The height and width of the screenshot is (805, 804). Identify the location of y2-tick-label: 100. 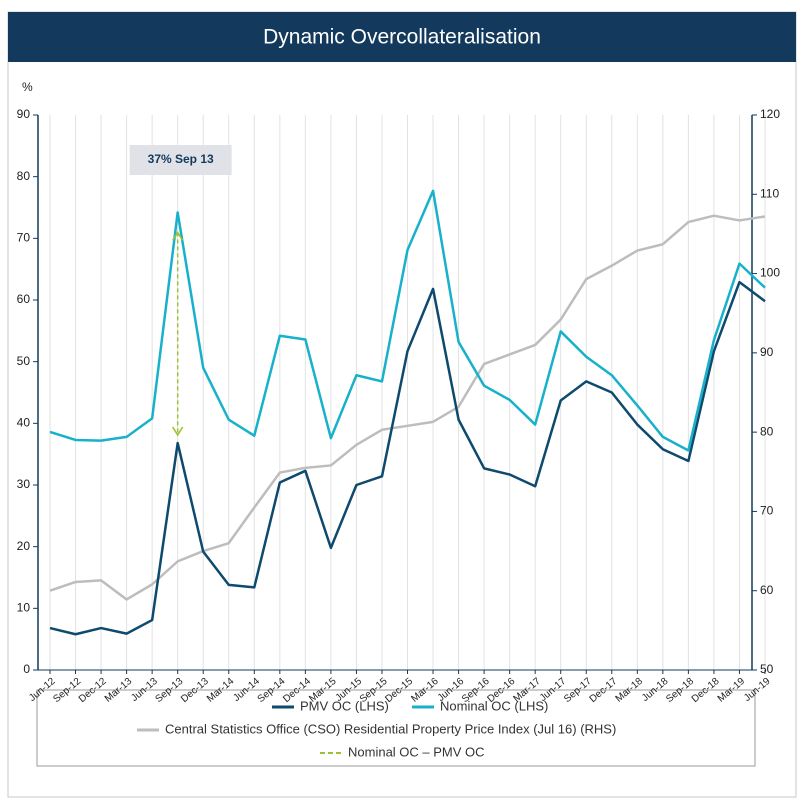
(770, 273).